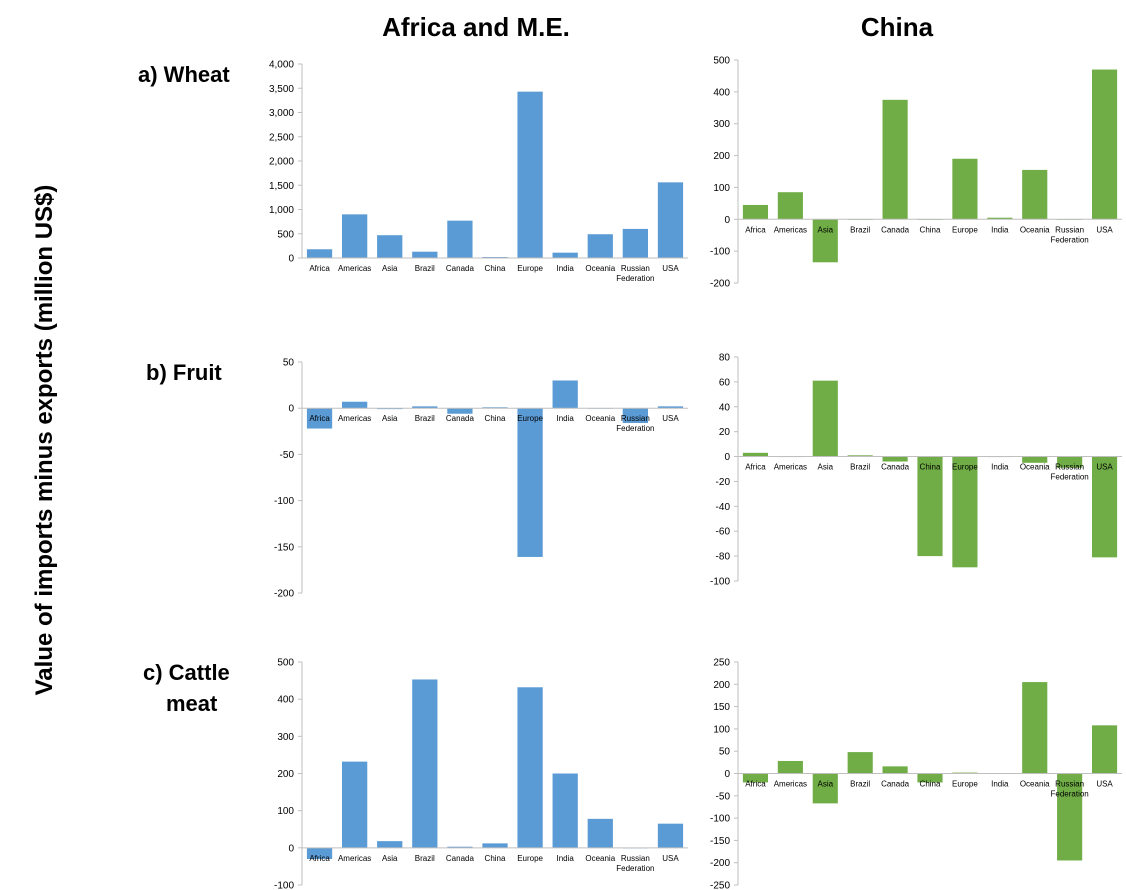  What do you see at coordinates (725, 432) in the screenshot?
I see `y-tick-label: 20` at bounding box center [725, 432].